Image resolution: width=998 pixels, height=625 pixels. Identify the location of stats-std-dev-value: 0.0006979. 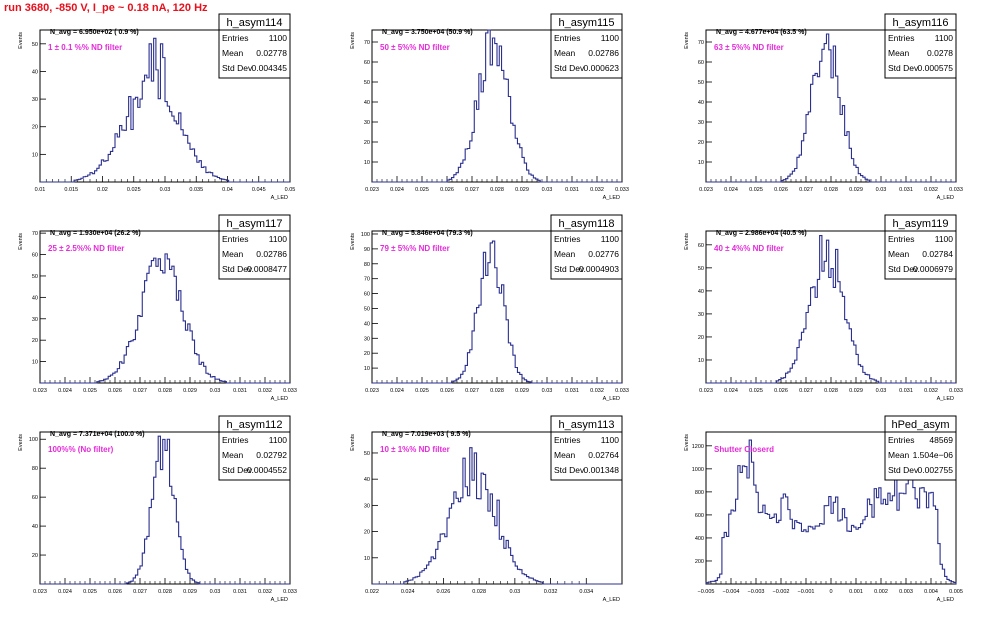
(933, 269).